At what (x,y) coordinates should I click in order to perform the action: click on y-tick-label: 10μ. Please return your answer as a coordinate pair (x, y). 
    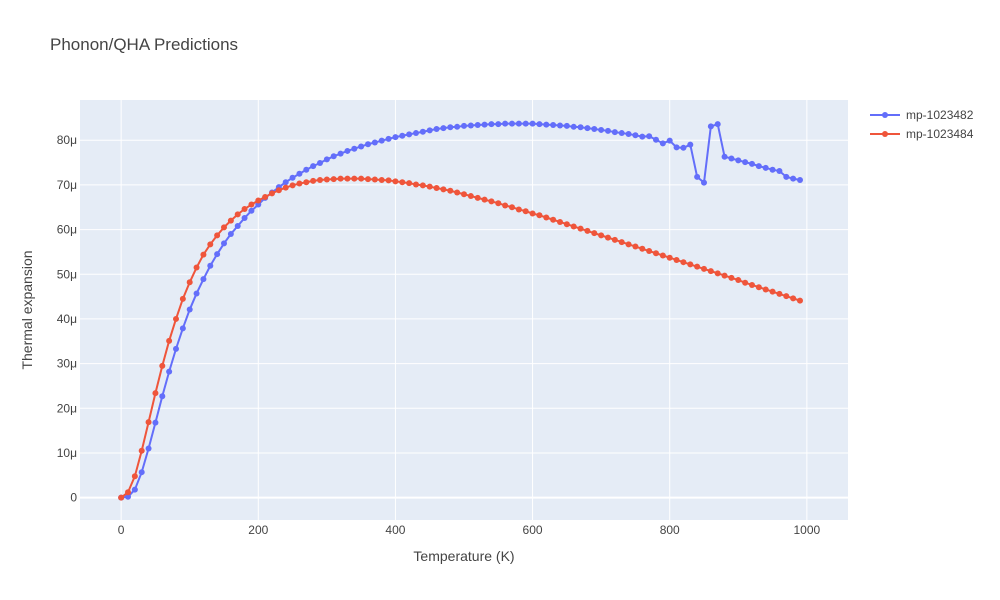
    Looking at the image, I should click on (67, 453).